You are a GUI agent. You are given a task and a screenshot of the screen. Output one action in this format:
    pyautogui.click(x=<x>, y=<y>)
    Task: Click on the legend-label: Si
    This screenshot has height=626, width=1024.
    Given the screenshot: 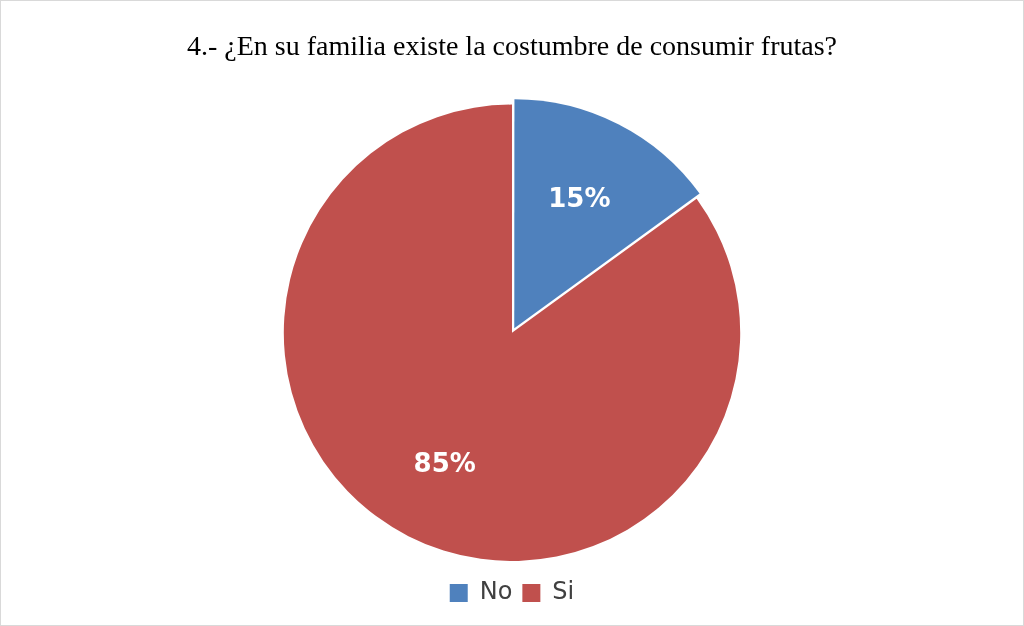 What is the action you would take?
    pyautogui.click(x=563, y=591)
    